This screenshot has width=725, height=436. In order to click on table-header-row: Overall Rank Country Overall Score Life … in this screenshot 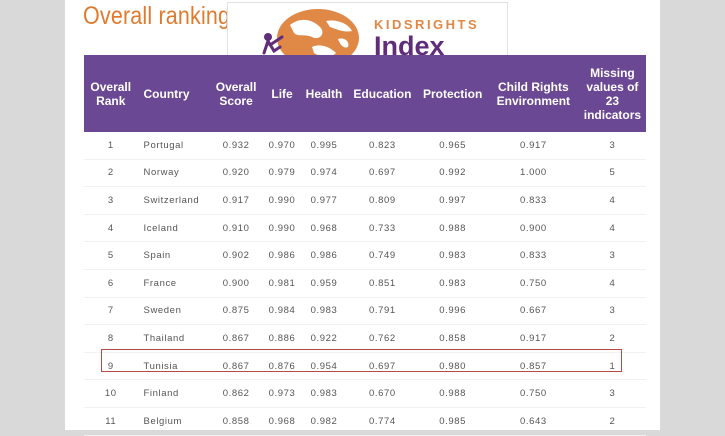, I will do `click(365, 93)`.